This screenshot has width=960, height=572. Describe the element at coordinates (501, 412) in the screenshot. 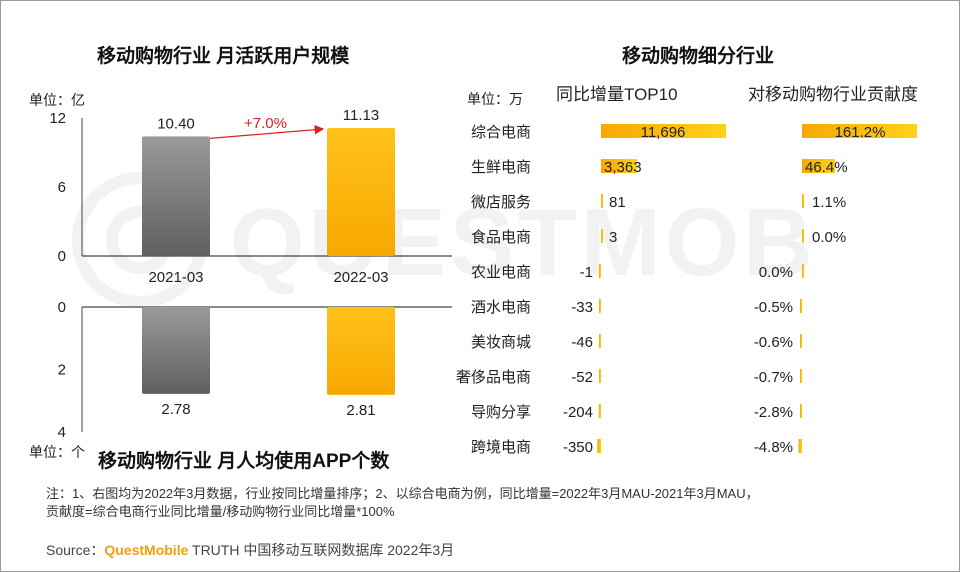

I see `category-label: 导购分享` at that location.